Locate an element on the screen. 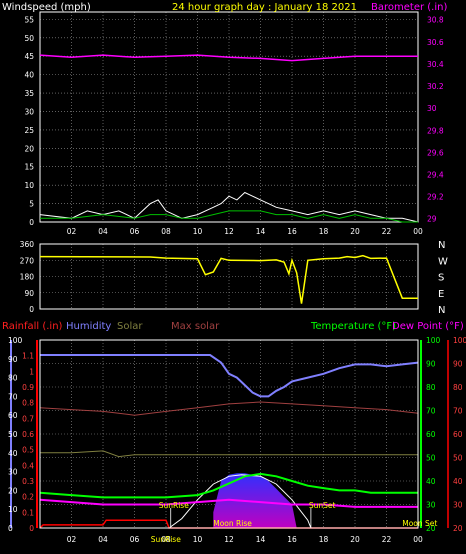 This screenshot has width=466, height=554. x-tick-label: 20 is located at coordinates (355, 231).